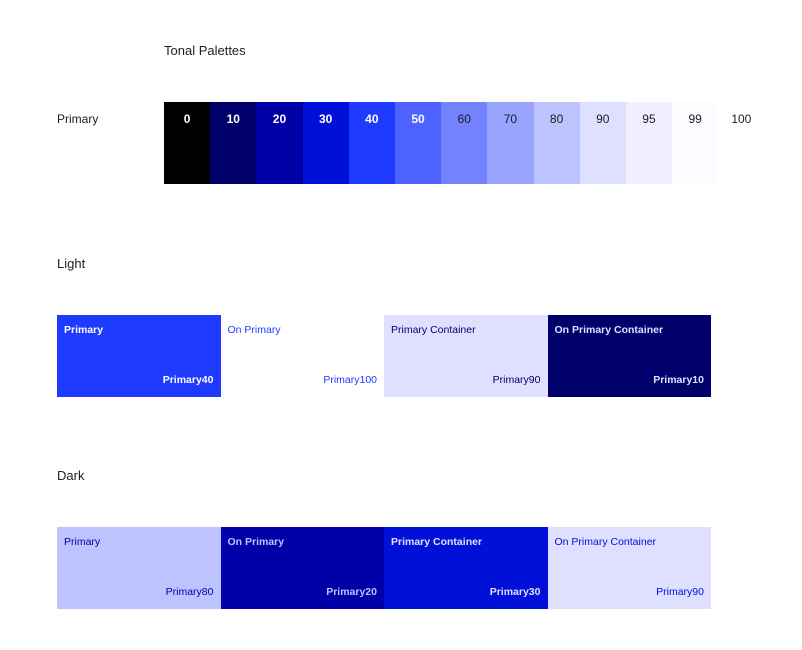  What do you see at coordinates (603, 119) in the screenshot?
I see `tone-swatch-label: 90` at bounding box center [603, 119].